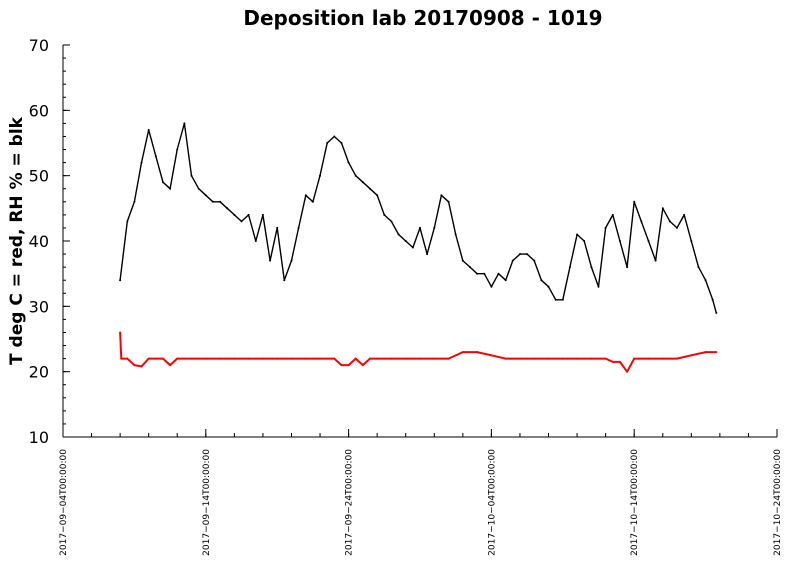 This screenshot has width=789, height=572. I want to click on x-tick-label: 2017−10−14T00:00:00, so click(635, 502).